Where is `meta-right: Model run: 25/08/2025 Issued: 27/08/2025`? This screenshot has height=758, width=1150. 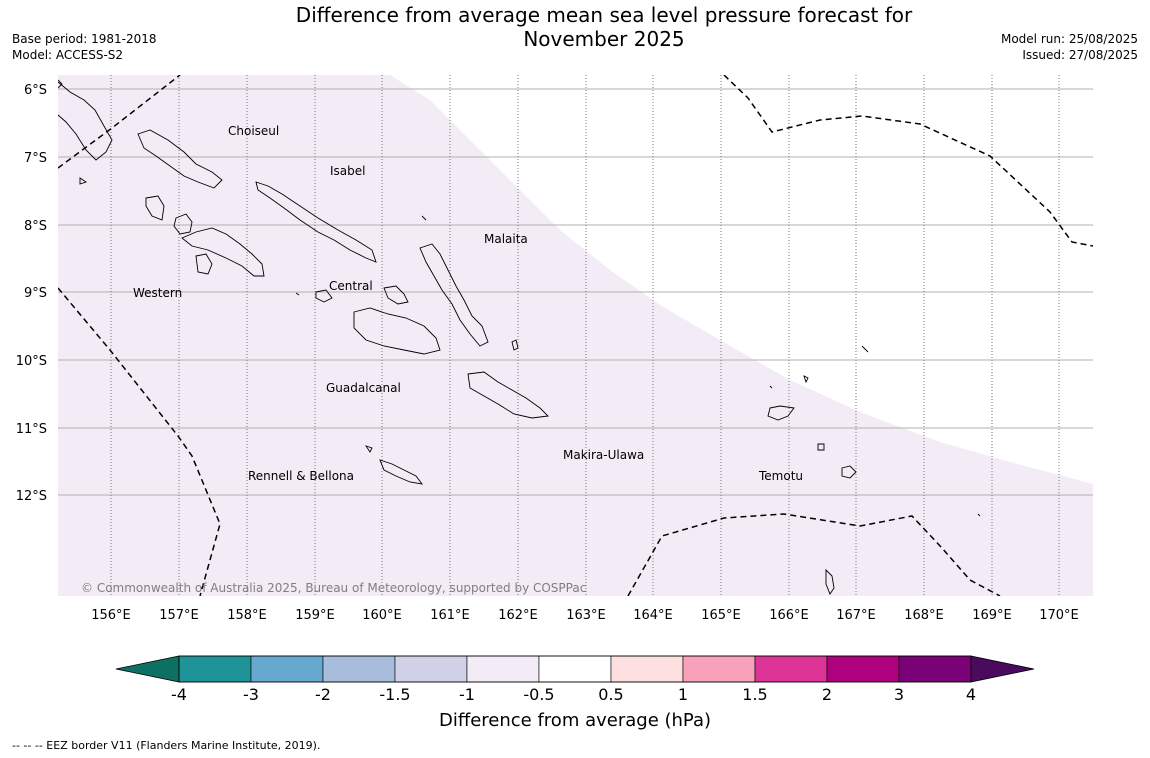 meta-right: Model run: 25/08/2025 Issued: 27/08/2025 is located at coordinates (1069, 47).